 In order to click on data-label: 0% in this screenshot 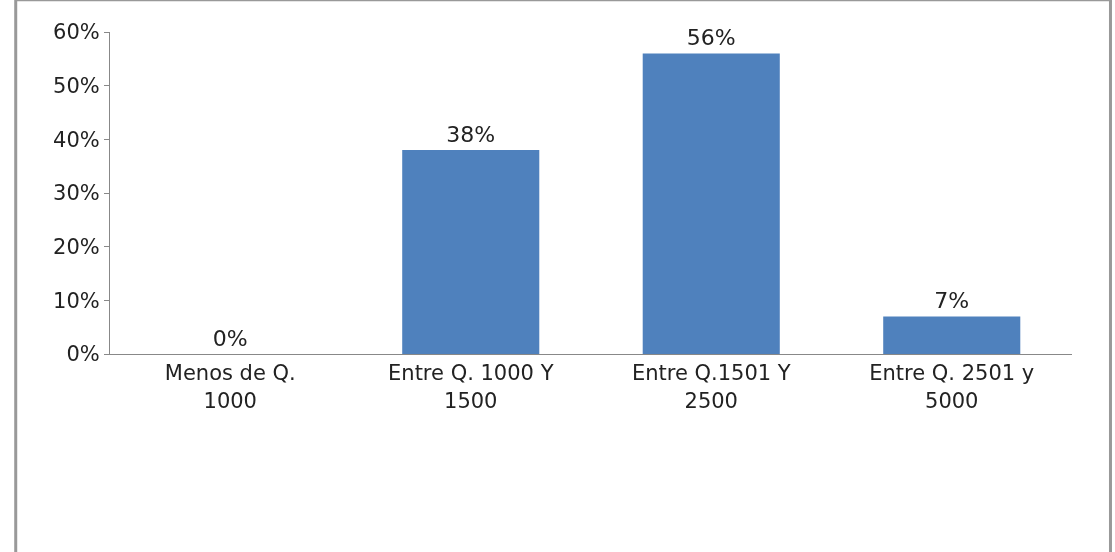, I will do `click(230, 338)`.